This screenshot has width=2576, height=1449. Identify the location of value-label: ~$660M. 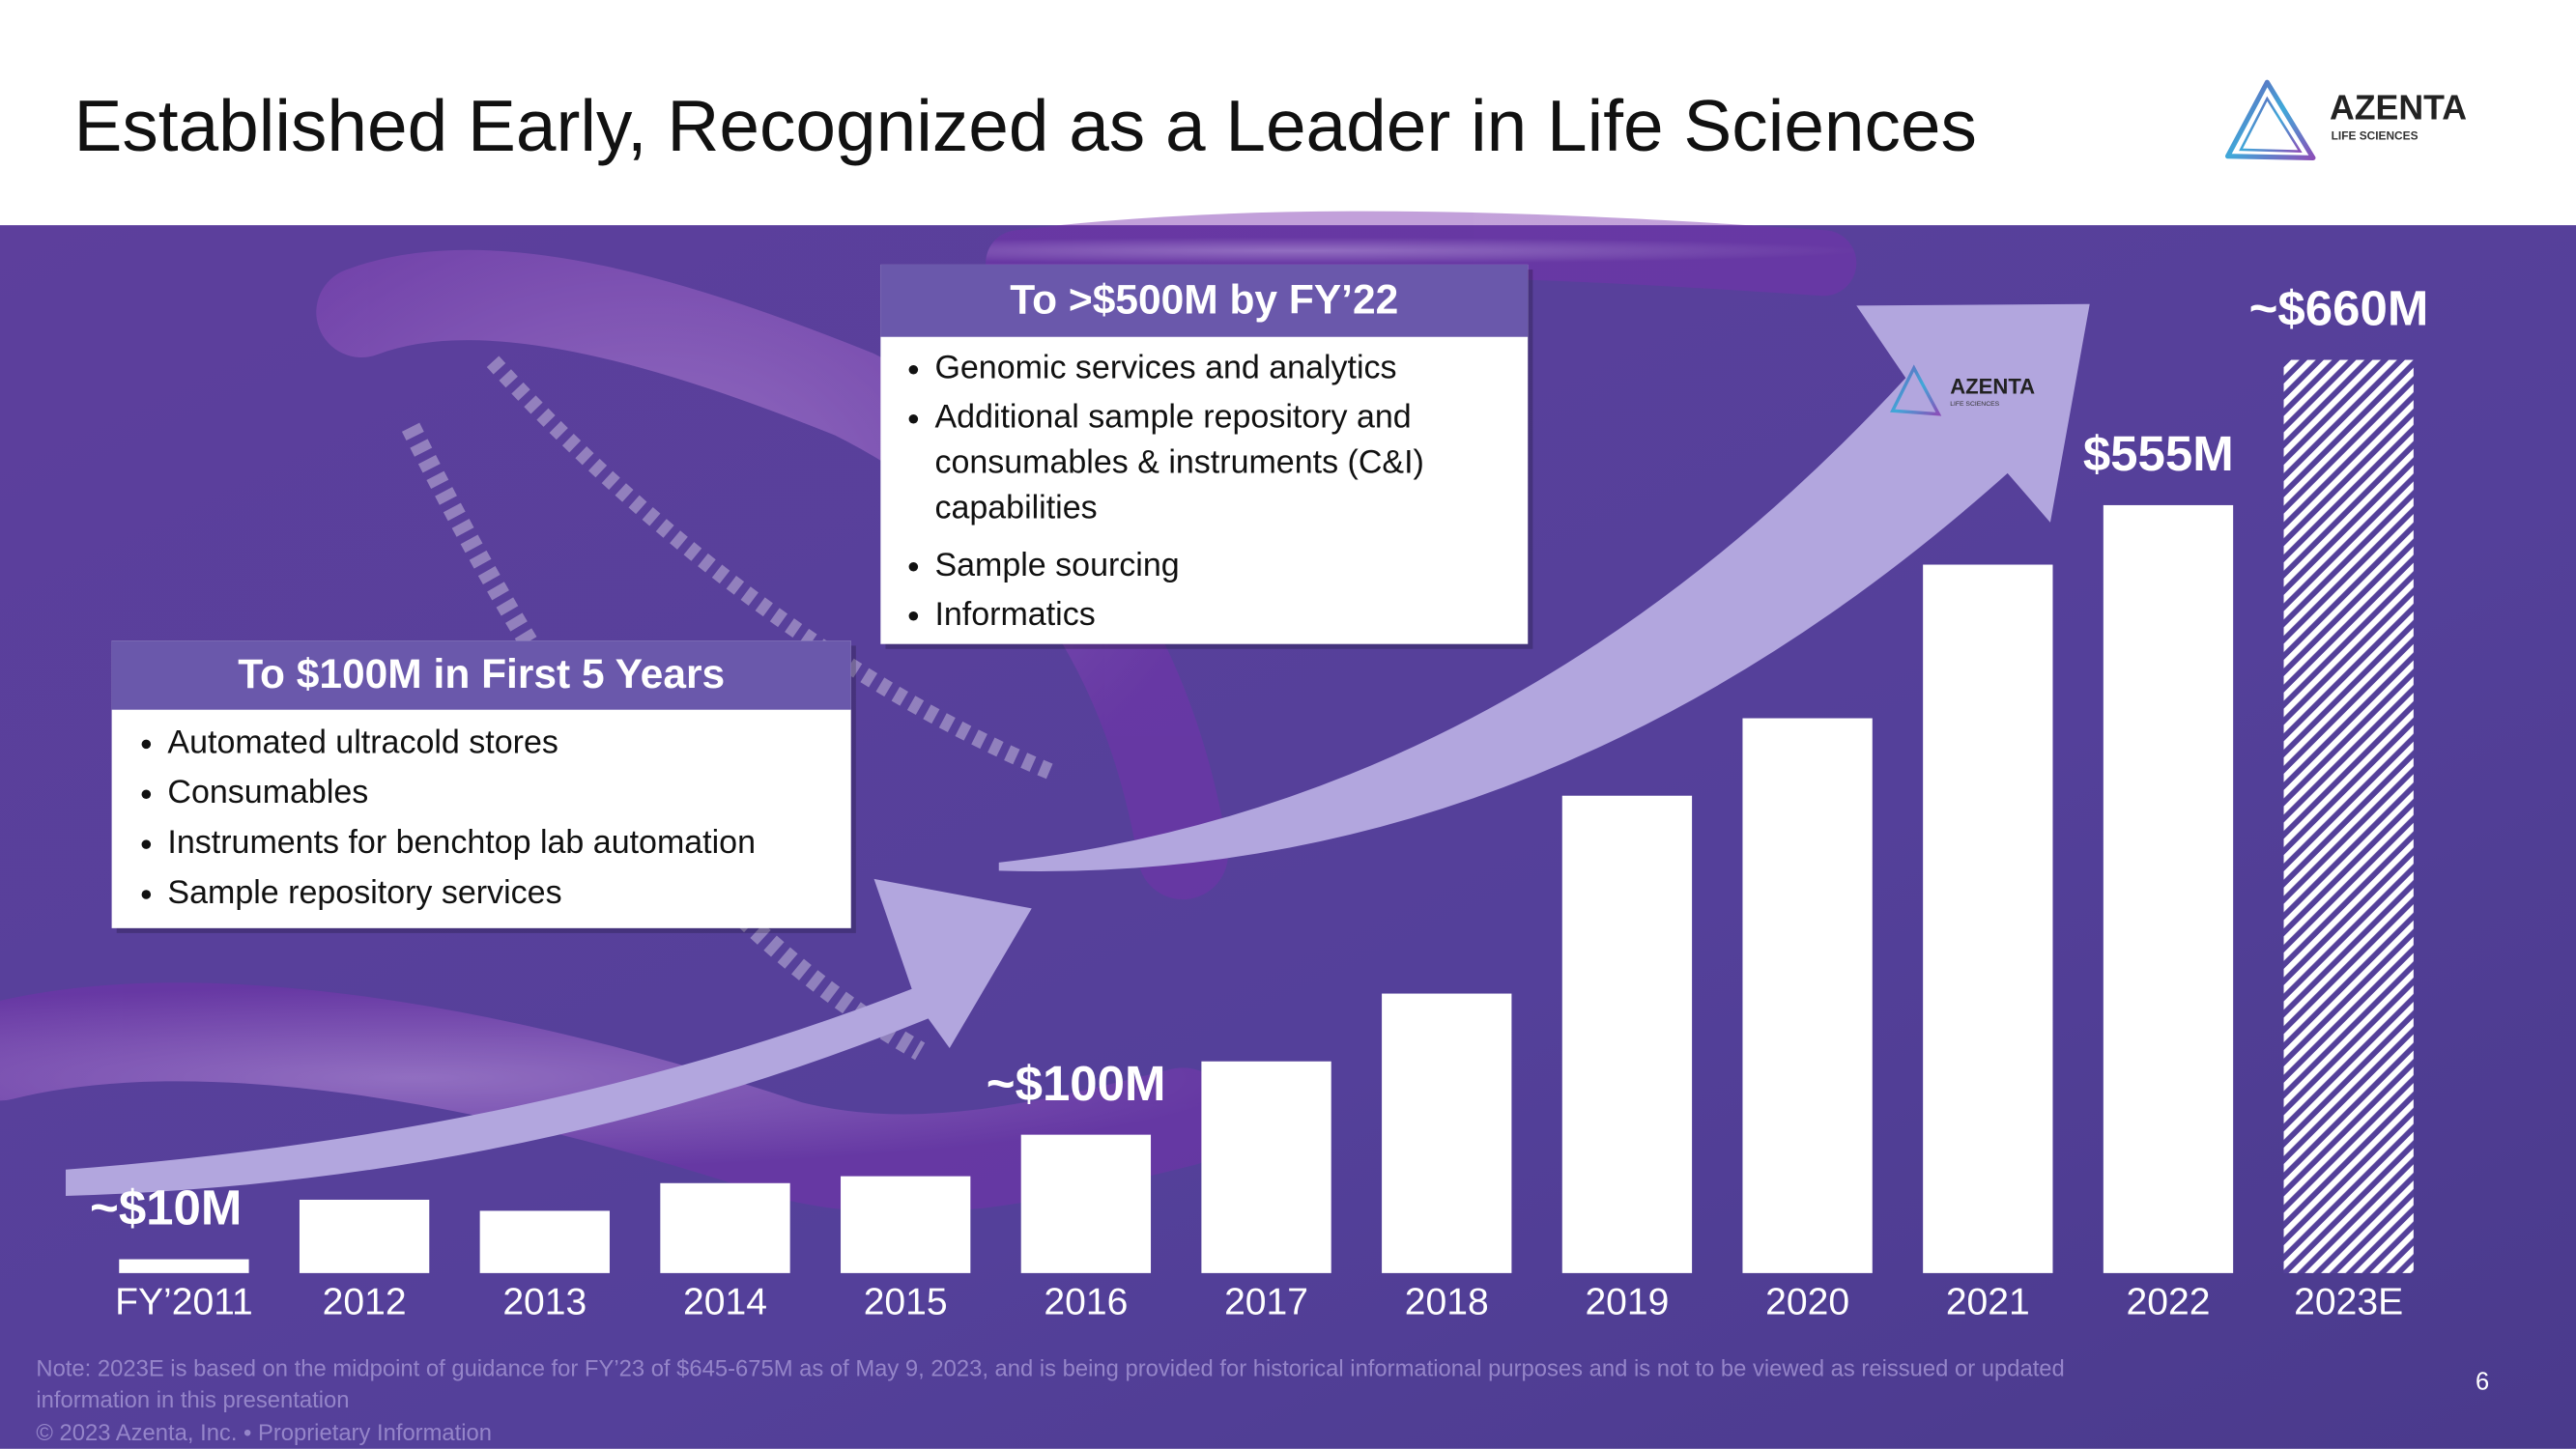
(2339, 308).